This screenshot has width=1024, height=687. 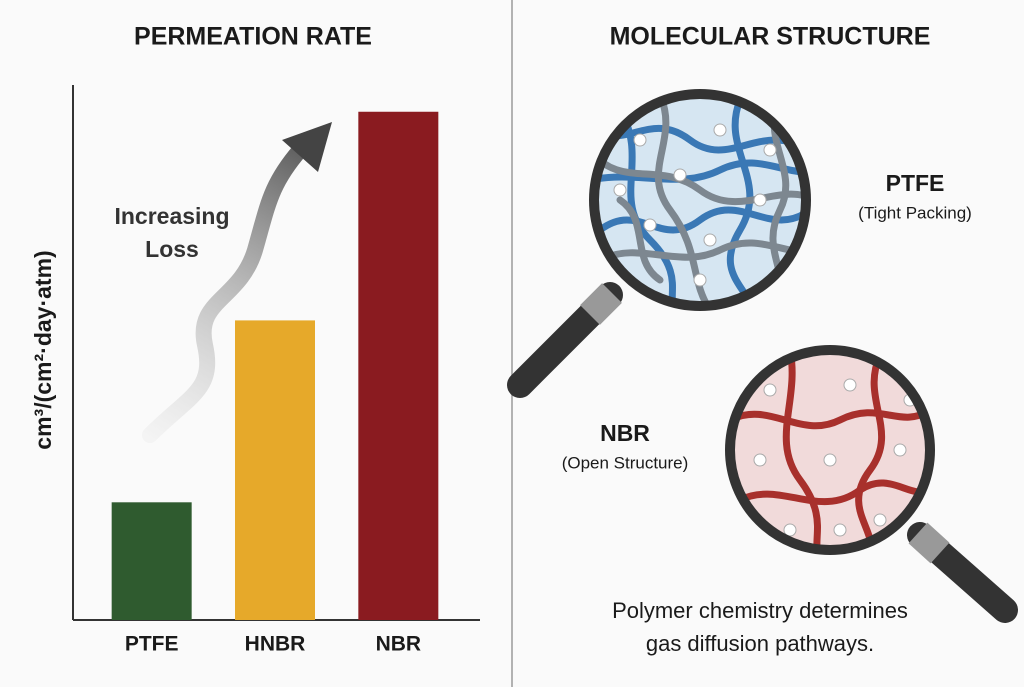 What do you see at coordinates (275, 644) in the screenshot?
I see `x-tick-label: HNBR` at bounding box center [275, 644].